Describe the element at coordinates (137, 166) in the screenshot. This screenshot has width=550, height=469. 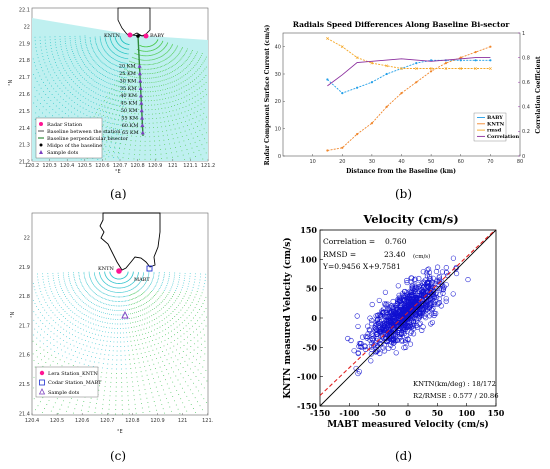
I see `panel-a-x-tick-label: 120.8` at that location.